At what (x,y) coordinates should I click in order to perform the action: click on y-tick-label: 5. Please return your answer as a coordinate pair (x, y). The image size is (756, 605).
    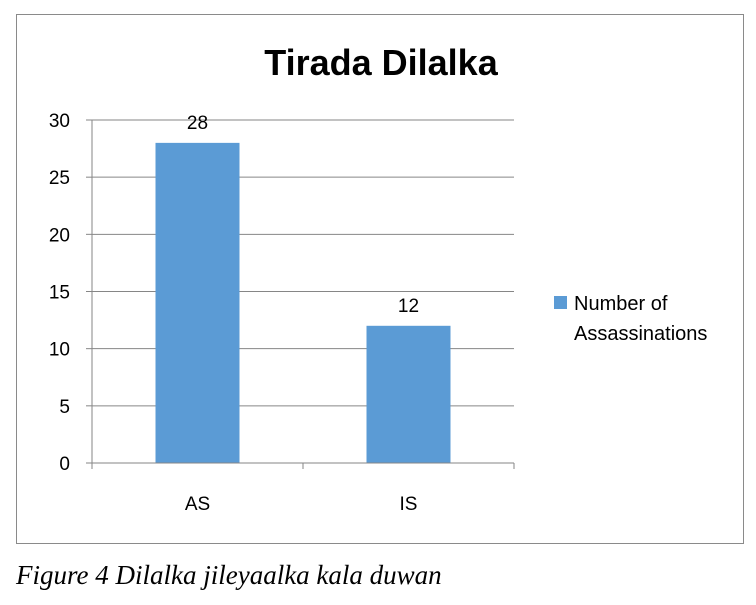
    Looking at the image, I should click on (64, 407).